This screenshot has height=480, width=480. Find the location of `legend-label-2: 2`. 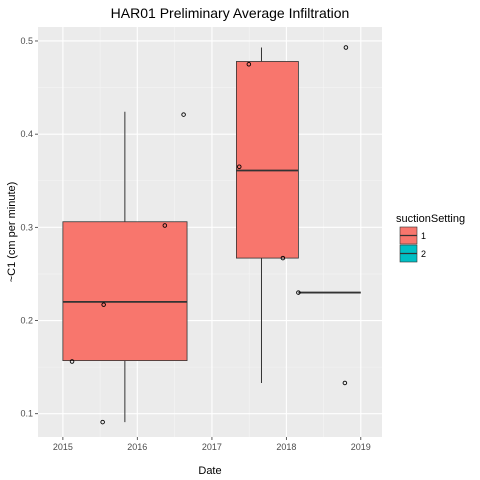

legend-label-2: 2 is located at coordinates (423, 254).